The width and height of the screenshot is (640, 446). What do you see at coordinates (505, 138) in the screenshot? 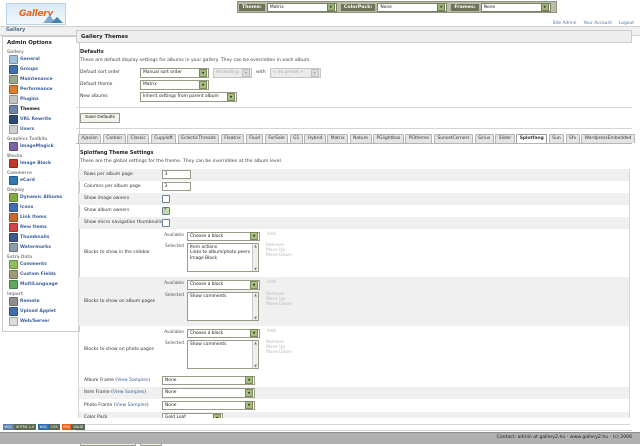
I see `tab-slider: Slider` at bounding box center [505, 138].